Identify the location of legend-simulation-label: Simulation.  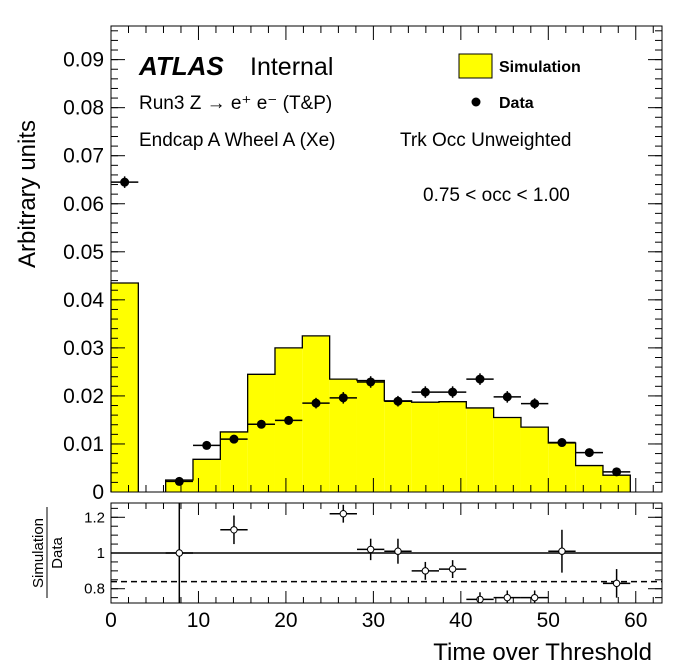
(540, 67).